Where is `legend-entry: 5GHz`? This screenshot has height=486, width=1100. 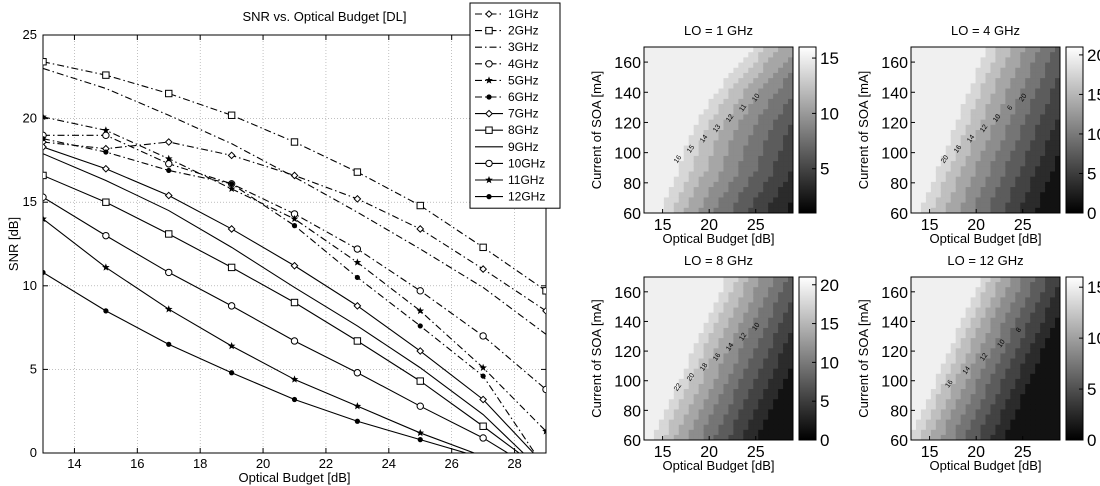
legend-entry: 5GHz is located at coordinates (507, 80).